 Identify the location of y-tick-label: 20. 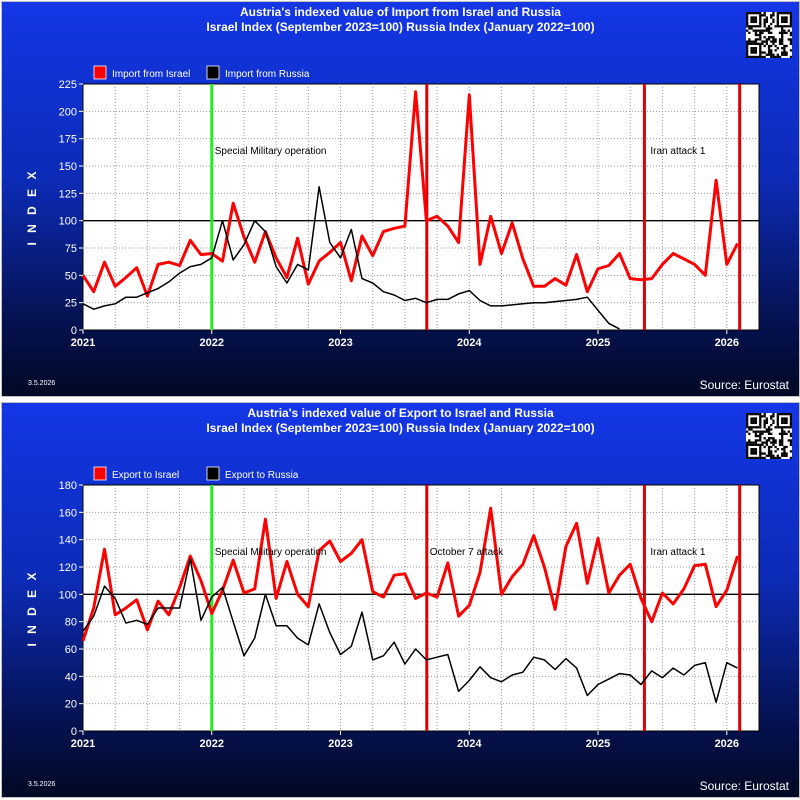
(71, 705).